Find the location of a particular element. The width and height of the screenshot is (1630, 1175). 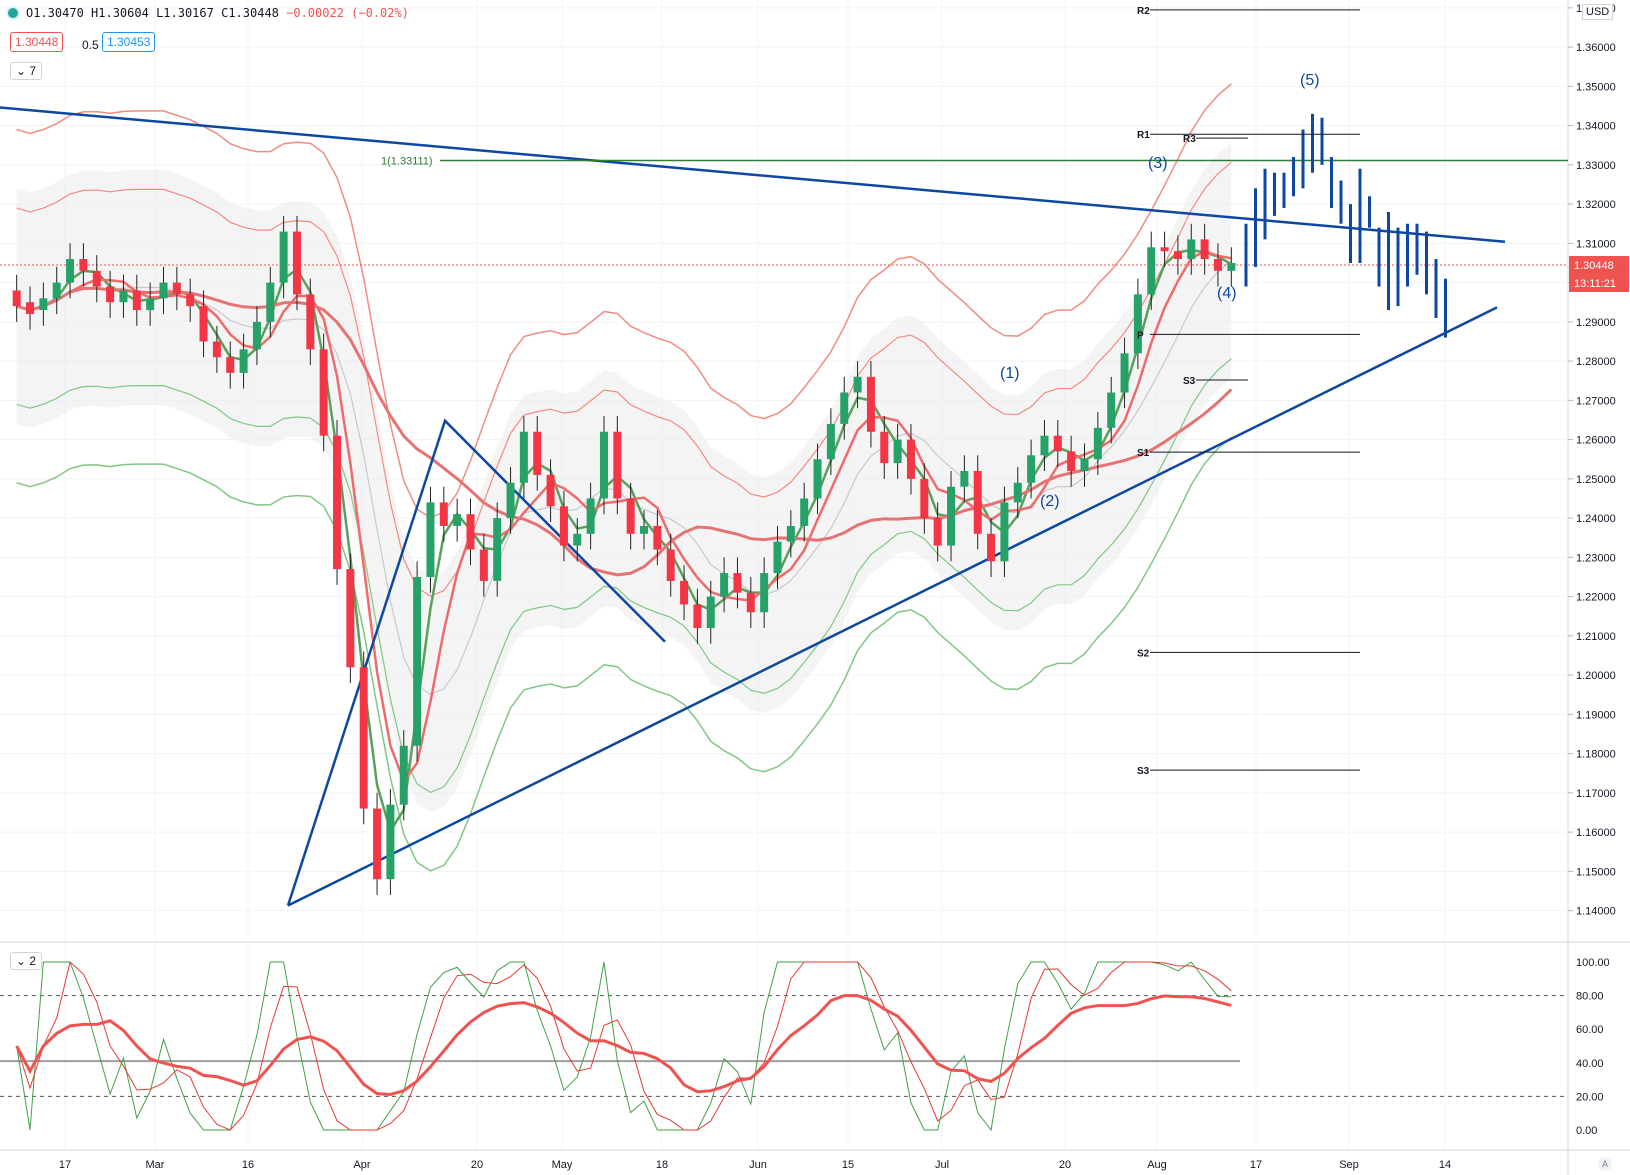

wave-labels: (1) (2) (3) (4) (5) is located at coordinates (1160, 291).